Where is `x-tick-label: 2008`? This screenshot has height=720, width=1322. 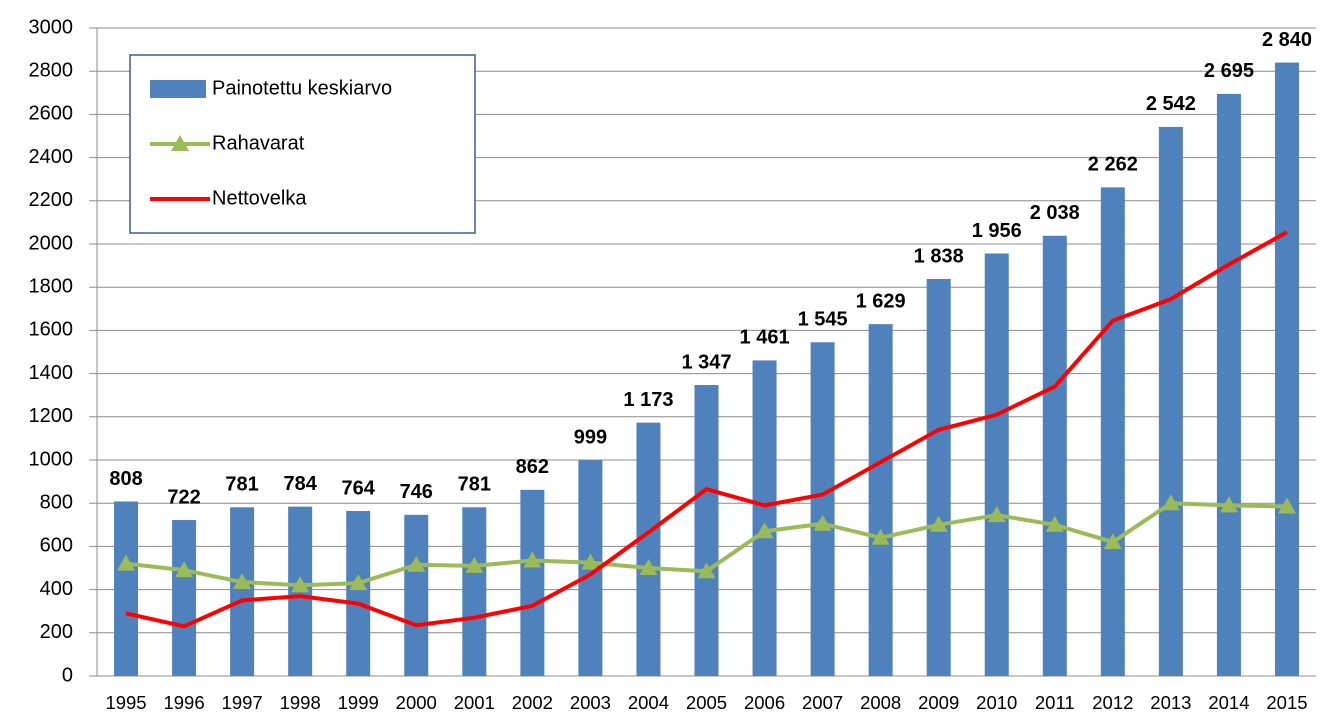
x-tick-label: 2008 is located at coordinates (880, 702).